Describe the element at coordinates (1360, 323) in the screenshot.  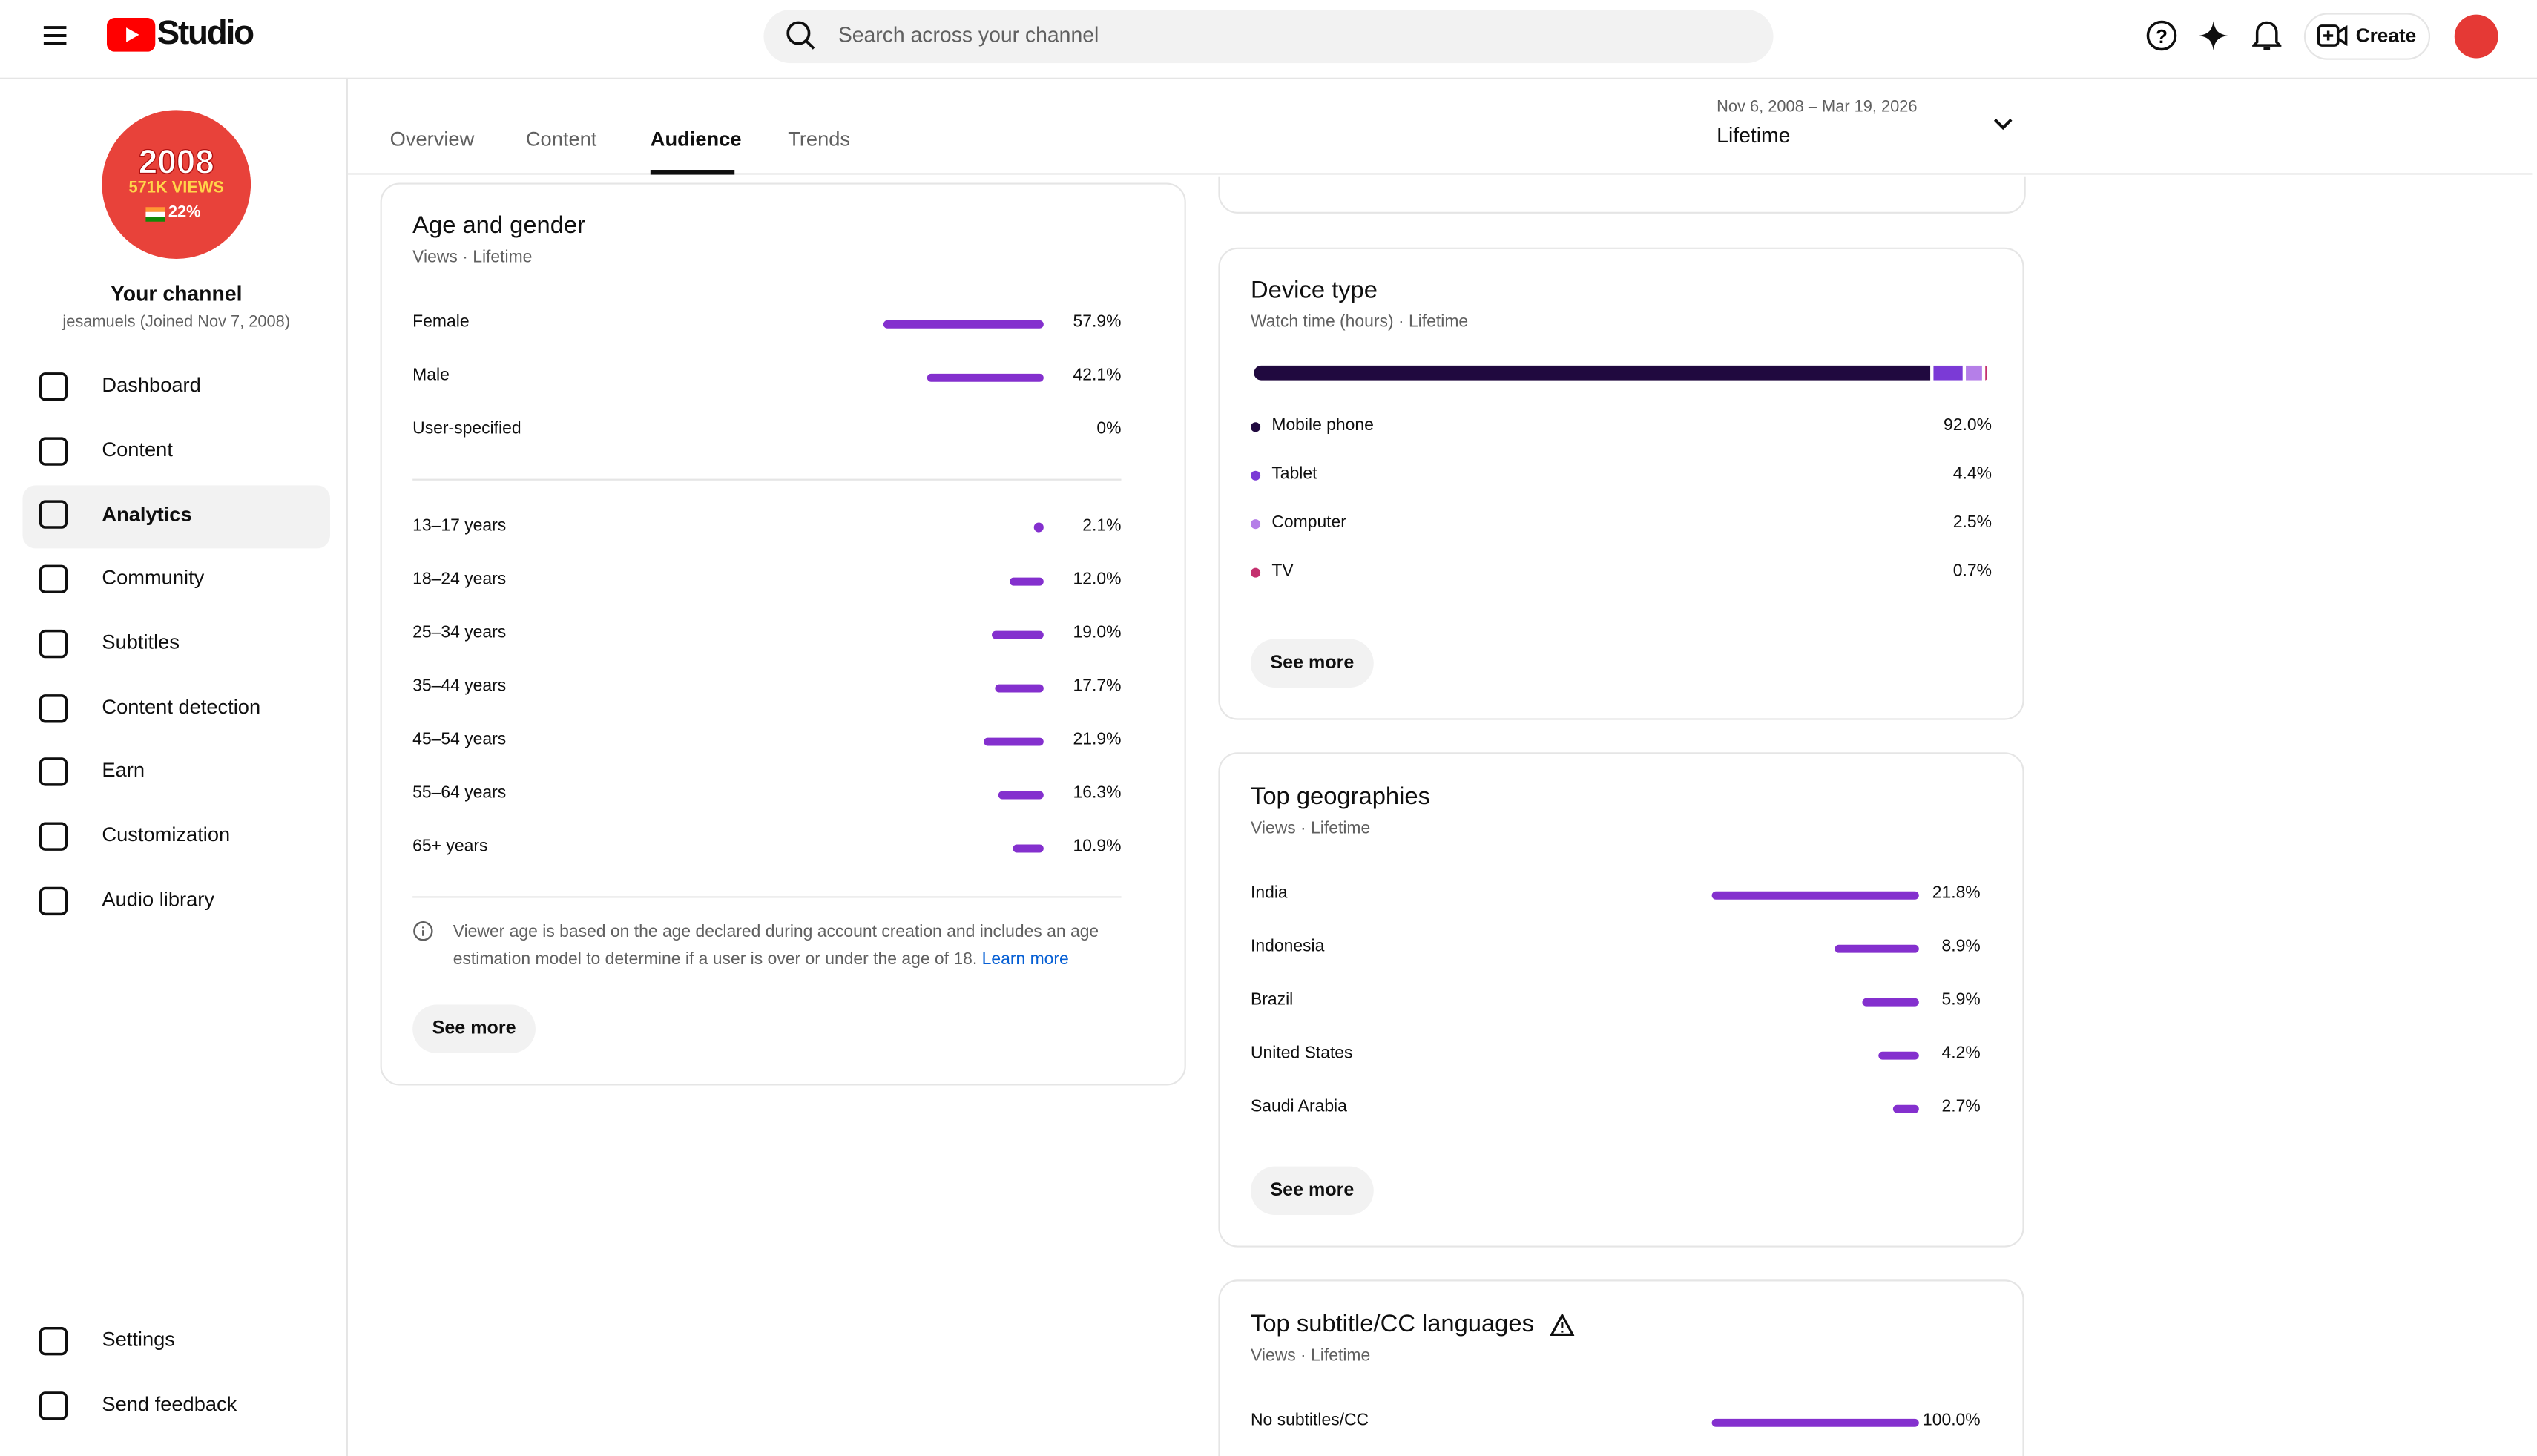
I see `card-subtitle: Watch time (hours) · Lifetime` at that location.